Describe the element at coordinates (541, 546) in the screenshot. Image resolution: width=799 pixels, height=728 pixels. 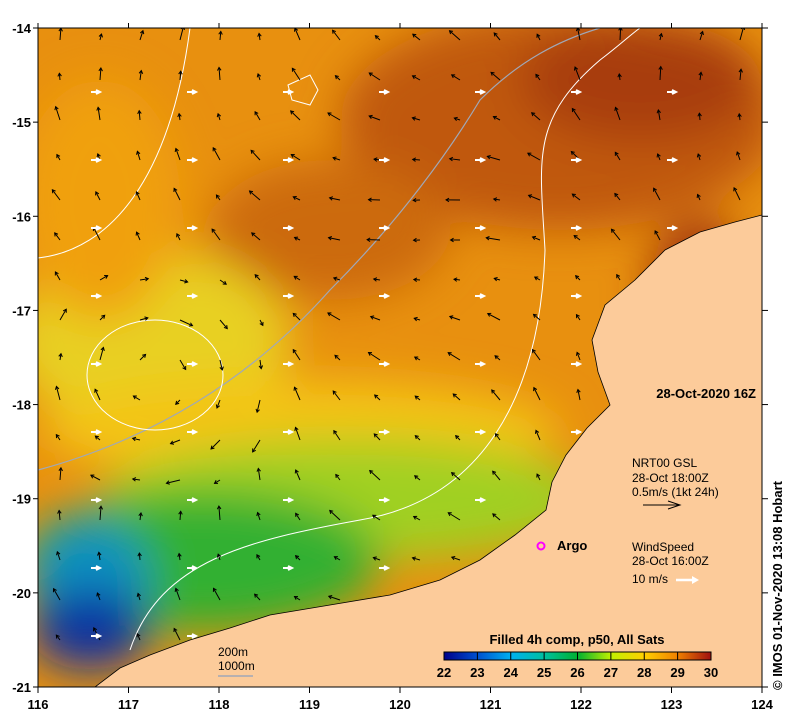
I see `argo-float-marker` at that location.